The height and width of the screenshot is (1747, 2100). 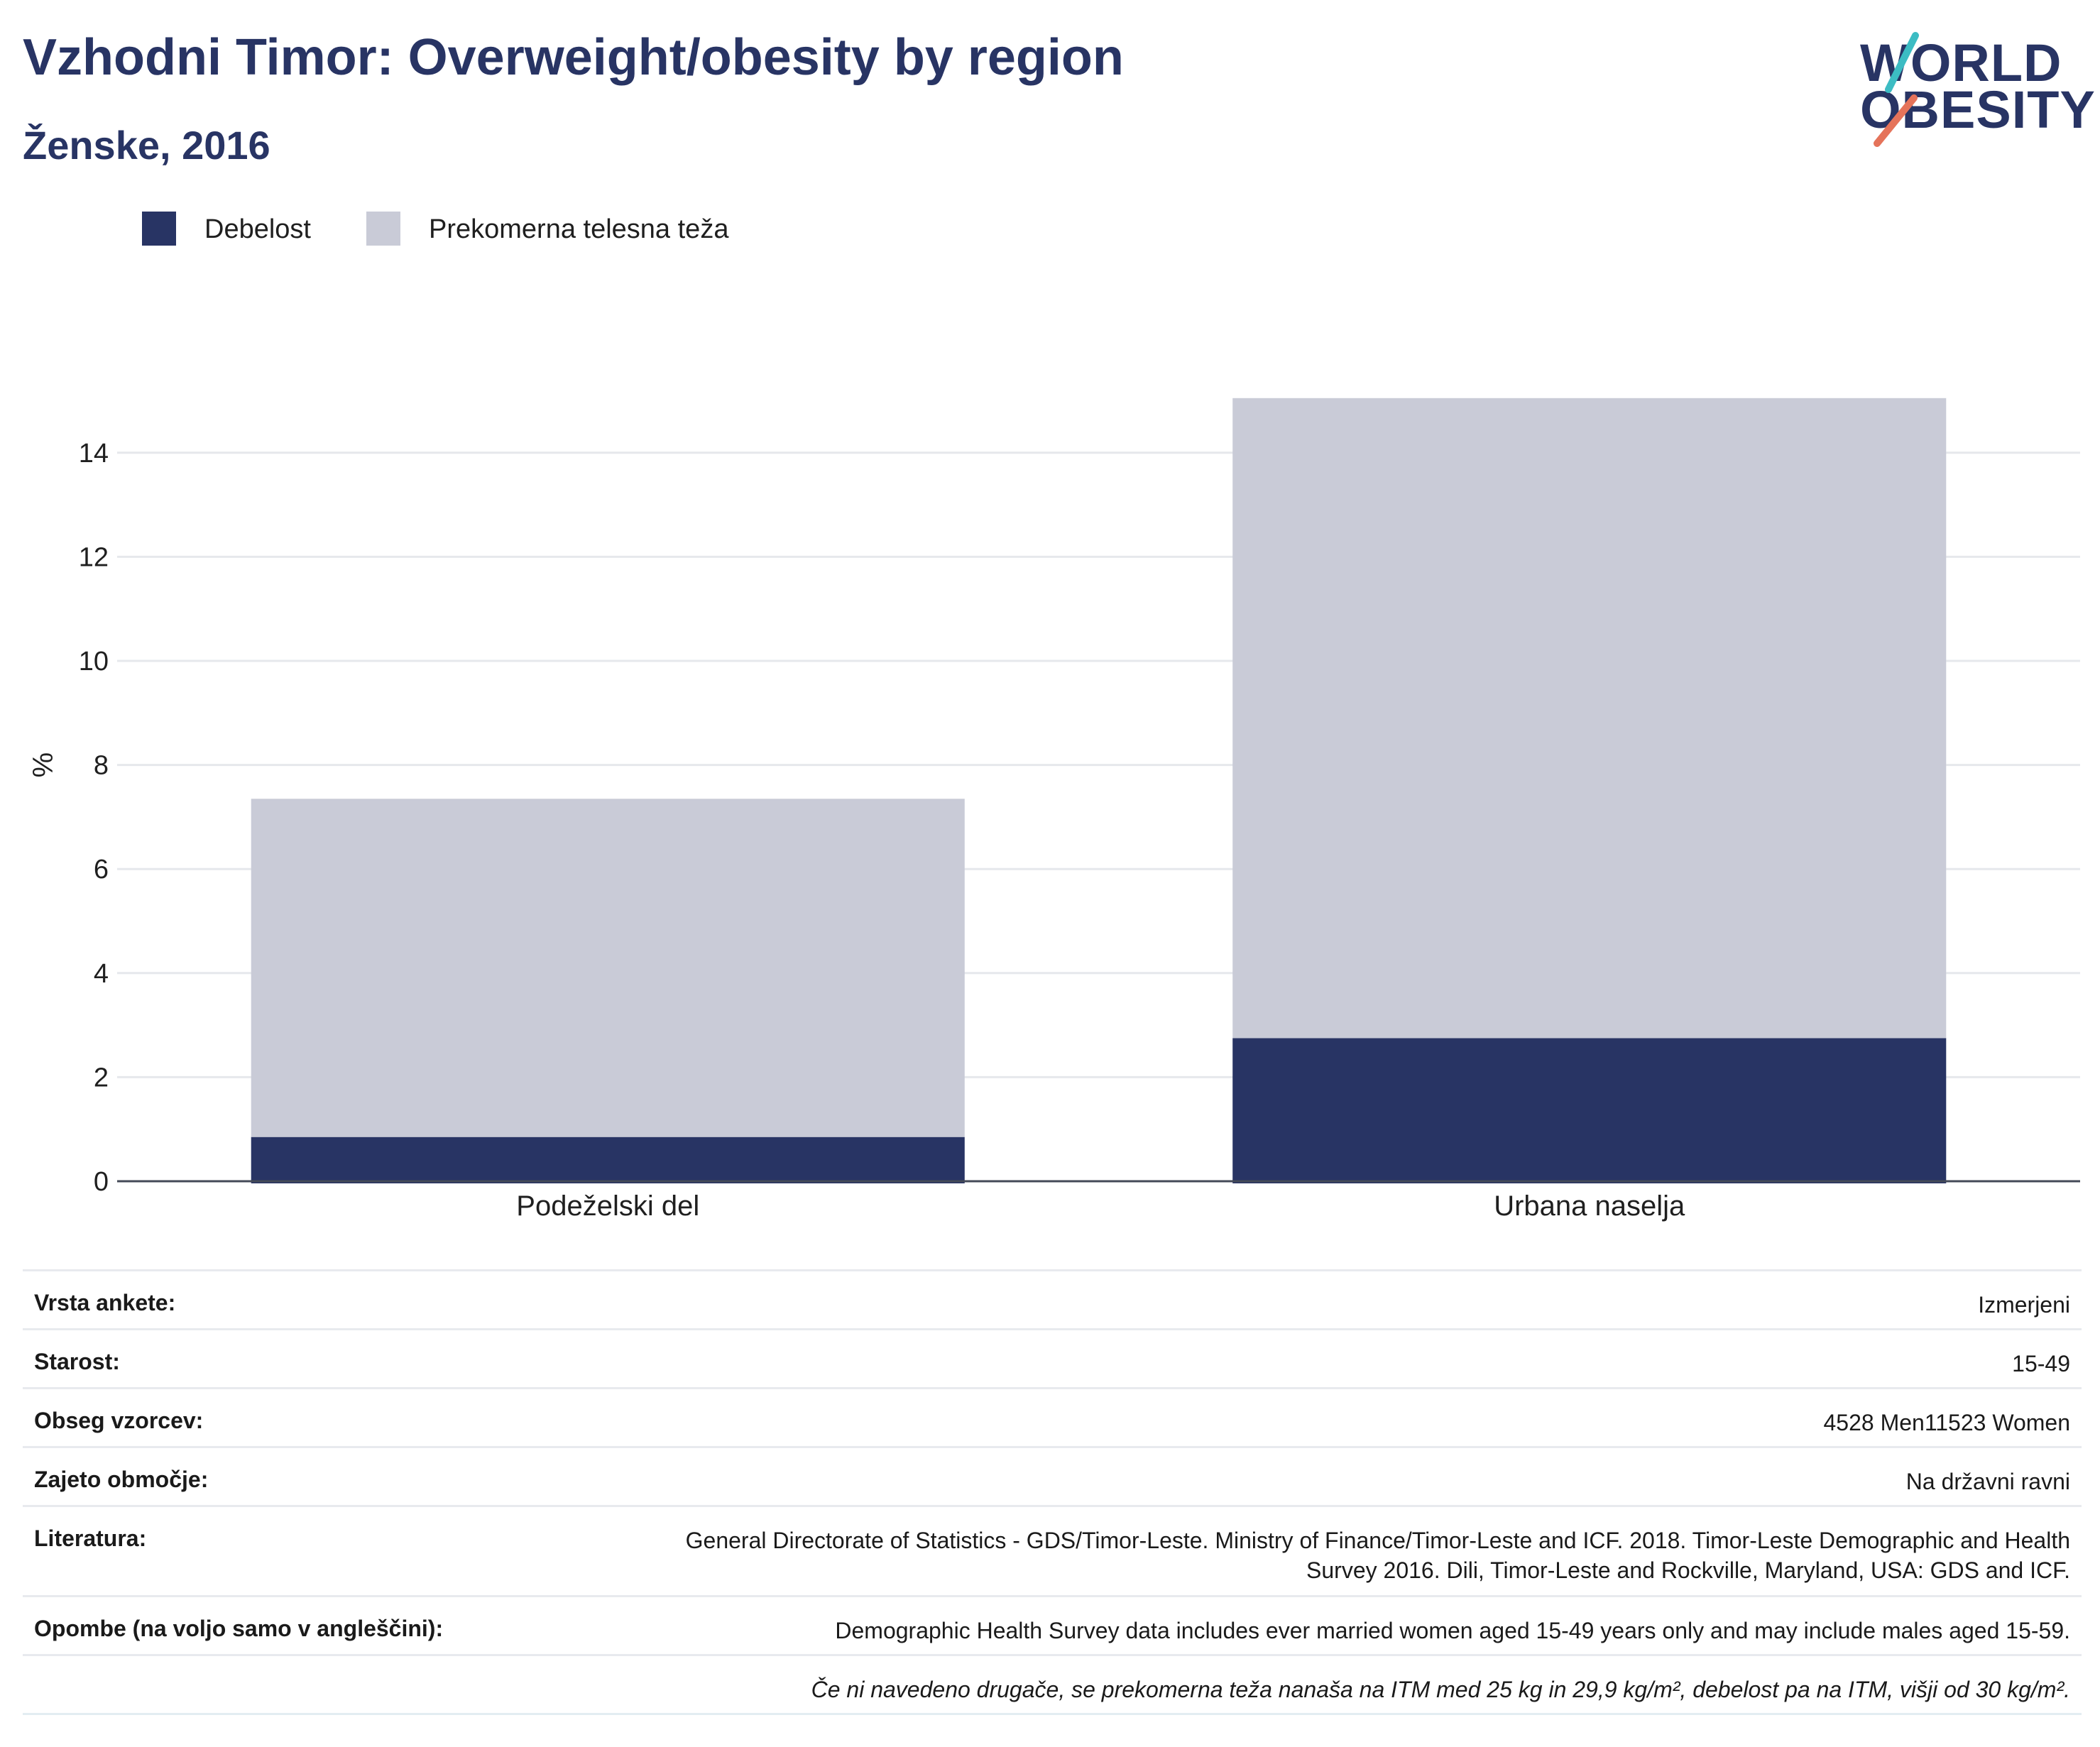 I want to click on logo-line-2: OBESITY, so click(x=1978, y=109).